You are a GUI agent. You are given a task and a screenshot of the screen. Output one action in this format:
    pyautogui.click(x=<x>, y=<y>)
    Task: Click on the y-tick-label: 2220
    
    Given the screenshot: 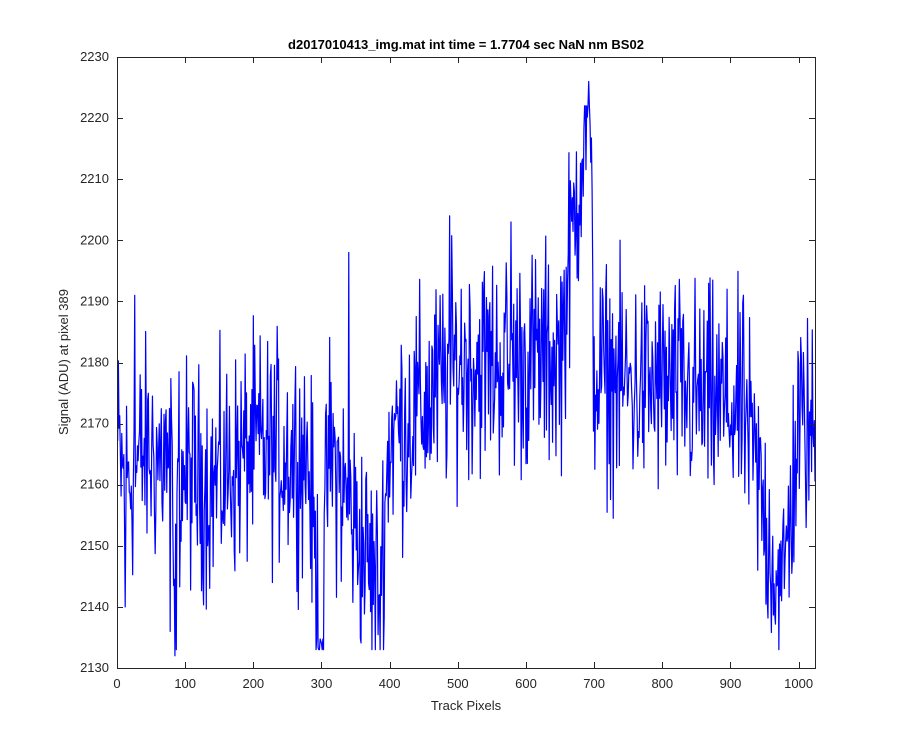 What is the action you would take?
    pyautogui.click(x=94, y=117)
    